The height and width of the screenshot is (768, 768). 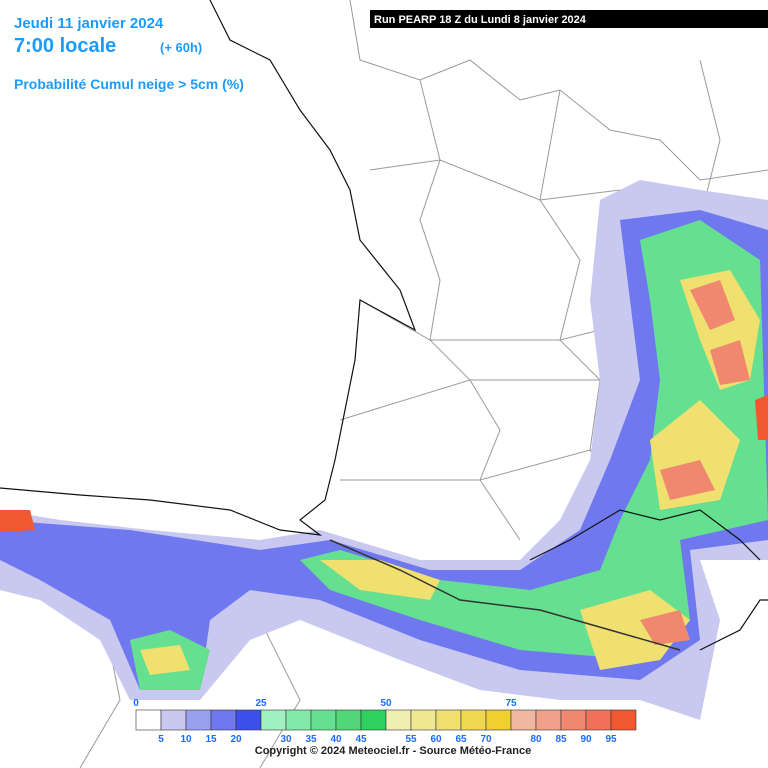 I want to click on date: Jeudi 11 janvier 2024, so click(x=89, y=23).